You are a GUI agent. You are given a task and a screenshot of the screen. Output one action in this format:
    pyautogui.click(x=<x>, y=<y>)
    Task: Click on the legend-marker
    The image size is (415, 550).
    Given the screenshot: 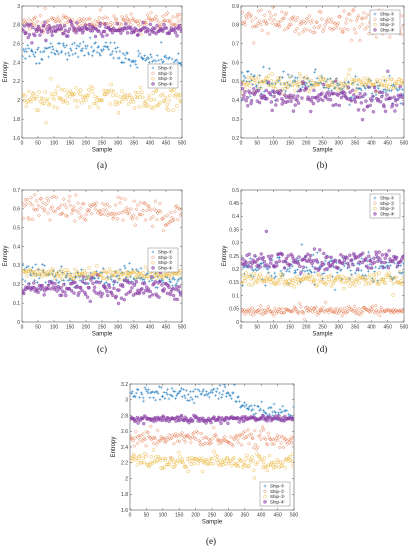 What is the action you would take?
    pyautogui.click(x=375, y=208)
    